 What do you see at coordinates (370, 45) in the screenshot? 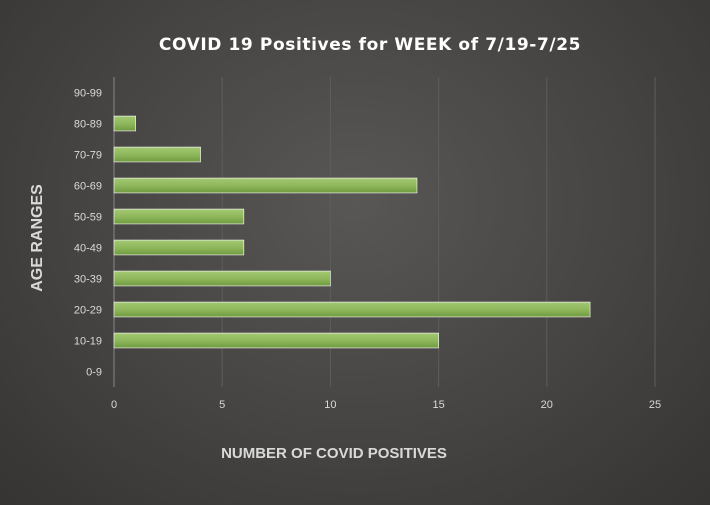
I see `chart-title: COVID 19 Positives for WEEK of 7/19-7/25` at bounding box center [370, 45].